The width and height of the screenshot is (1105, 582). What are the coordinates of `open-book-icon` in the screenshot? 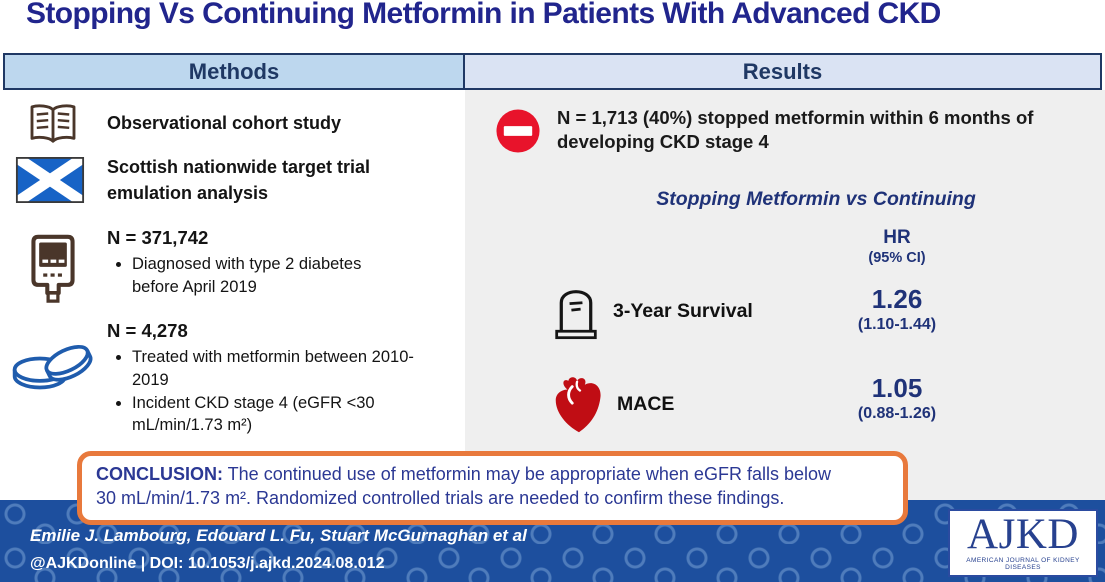 It's located at (53, 126).